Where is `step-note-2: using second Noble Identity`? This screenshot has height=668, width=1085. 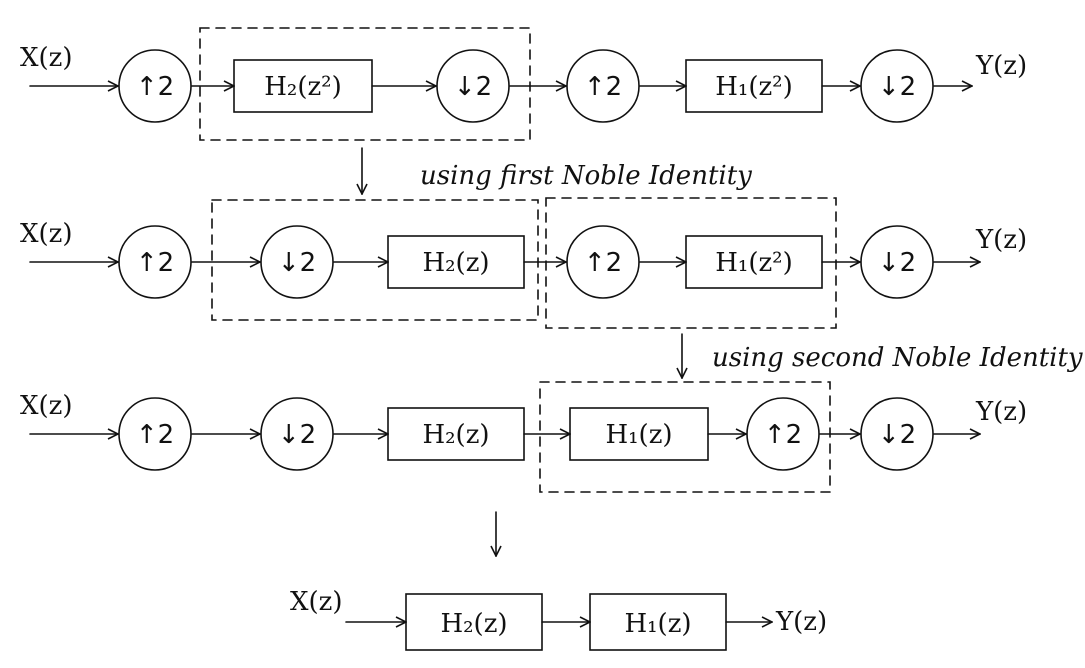
step-note-2: using second Noble Identity is located at coordinates (897, 358).